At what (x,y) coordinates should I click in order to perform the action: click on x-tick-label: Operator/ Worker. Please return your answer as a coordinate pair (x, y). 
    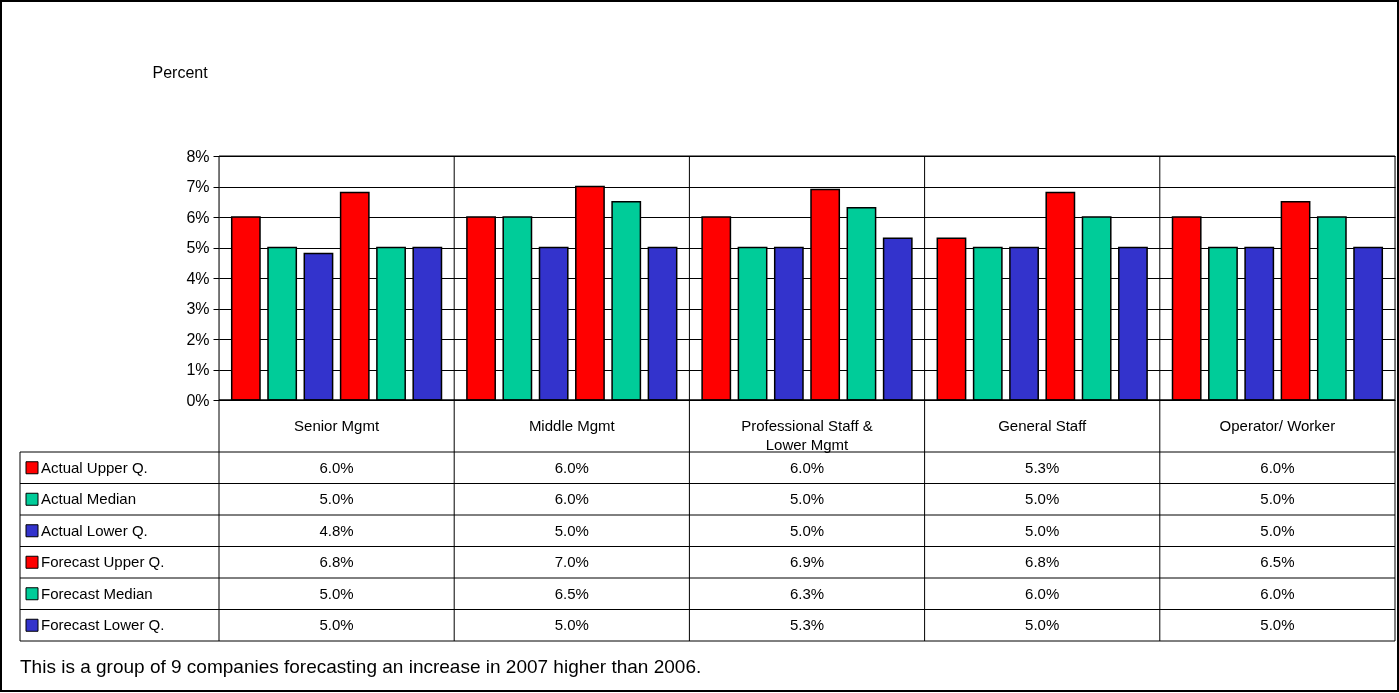
    Looking at the image, I should click on (1277, 425).